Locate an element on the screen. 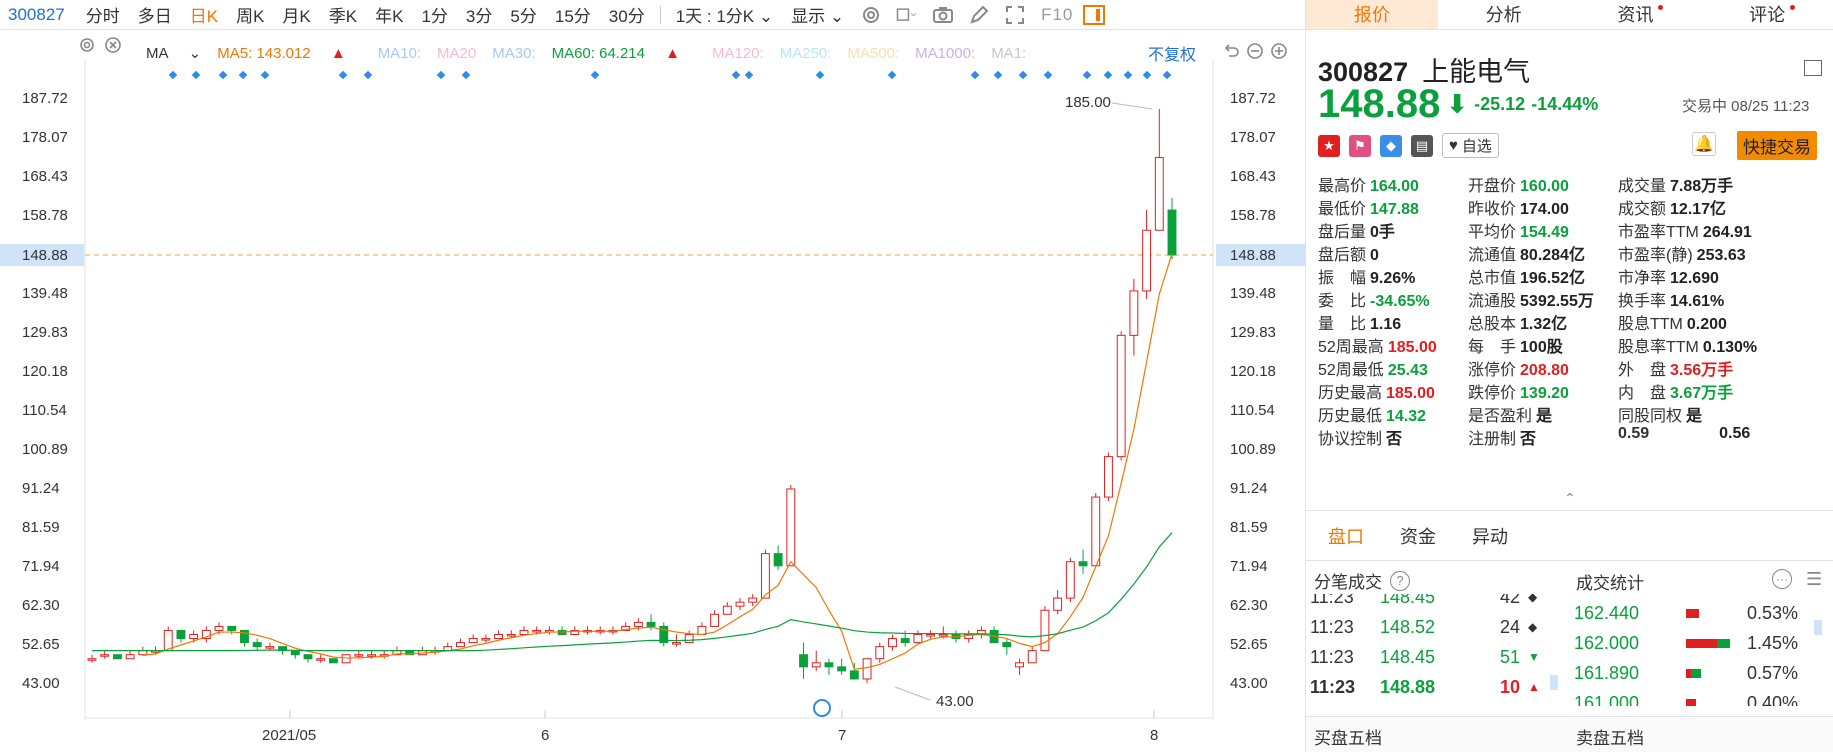  sell5-label: 卖盘五档 is located at coordinates (1610, 738).